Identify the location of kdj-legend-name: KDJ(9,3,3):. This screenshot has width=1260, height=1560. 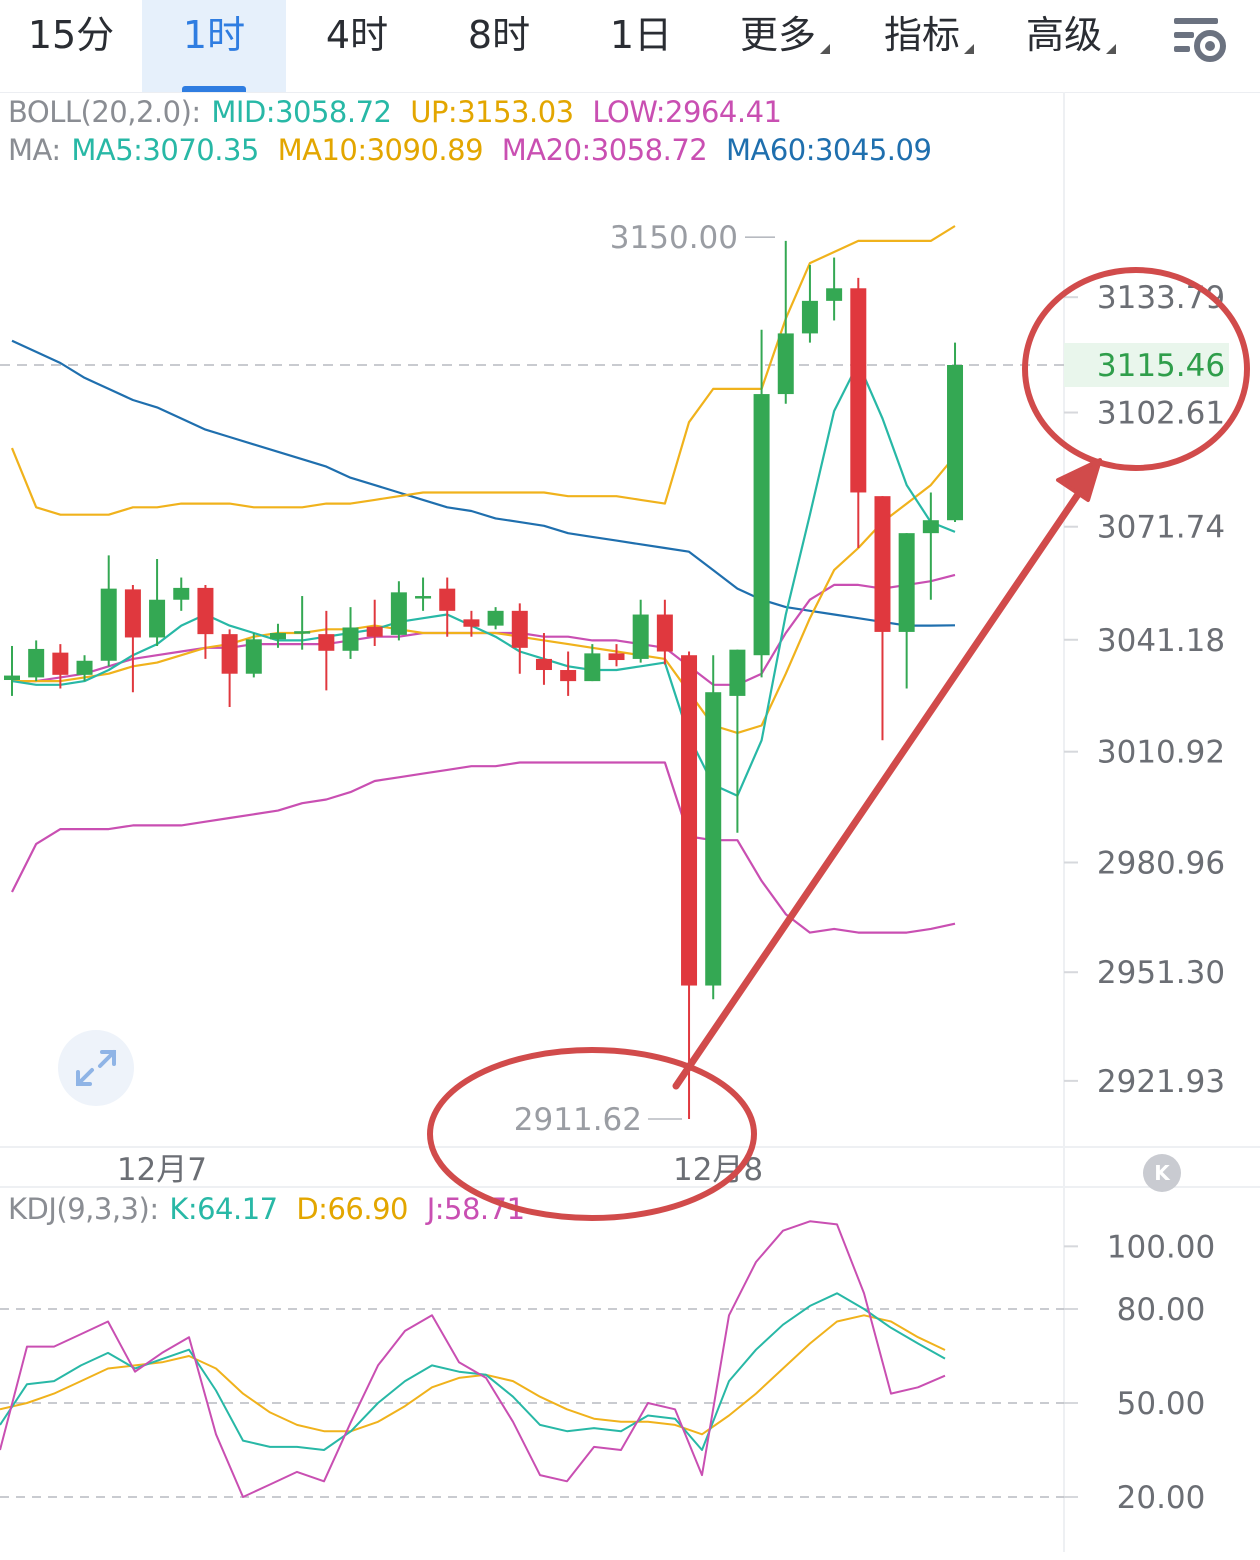
(83, 1209).